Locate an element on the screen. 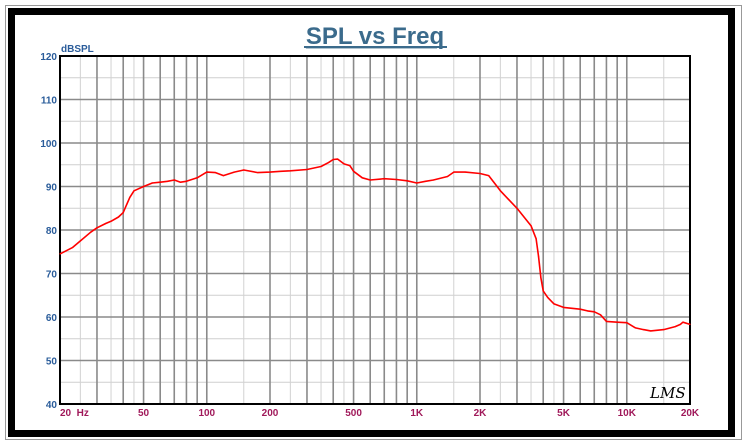 The image size is (750, 444). y-axis-label: dBSPL is located at coordinates (77, 49).